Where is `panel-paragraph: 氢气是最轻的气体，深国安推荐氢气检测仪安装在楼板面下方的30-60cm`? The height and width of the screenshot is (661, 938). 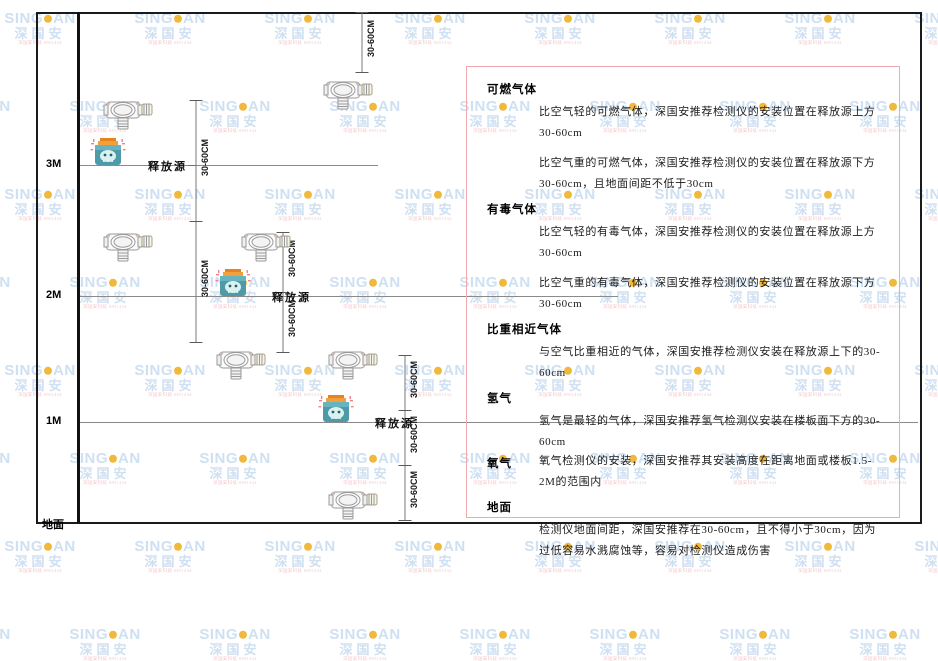 panel-paragraph: 氢气是最轻的气体，深国安推荐氢气检测仪安装在楼板面下方的30-60cm is located at coordinates (710, 431).